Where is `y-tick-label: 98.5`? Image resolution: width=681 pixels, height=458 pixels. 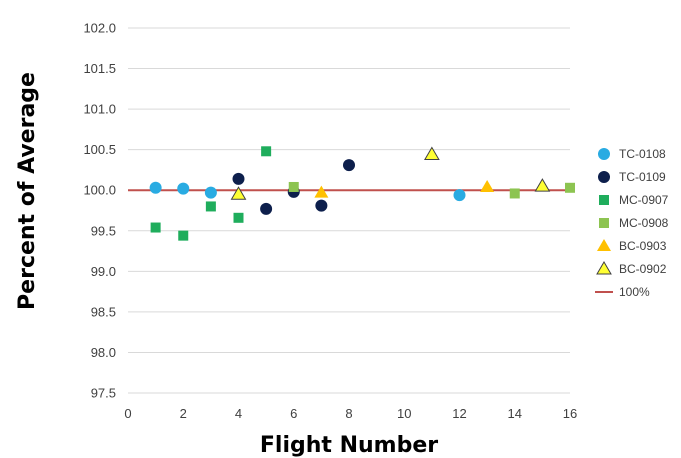
y-tick-label: 98.5 is located at coordinates (103, 311).